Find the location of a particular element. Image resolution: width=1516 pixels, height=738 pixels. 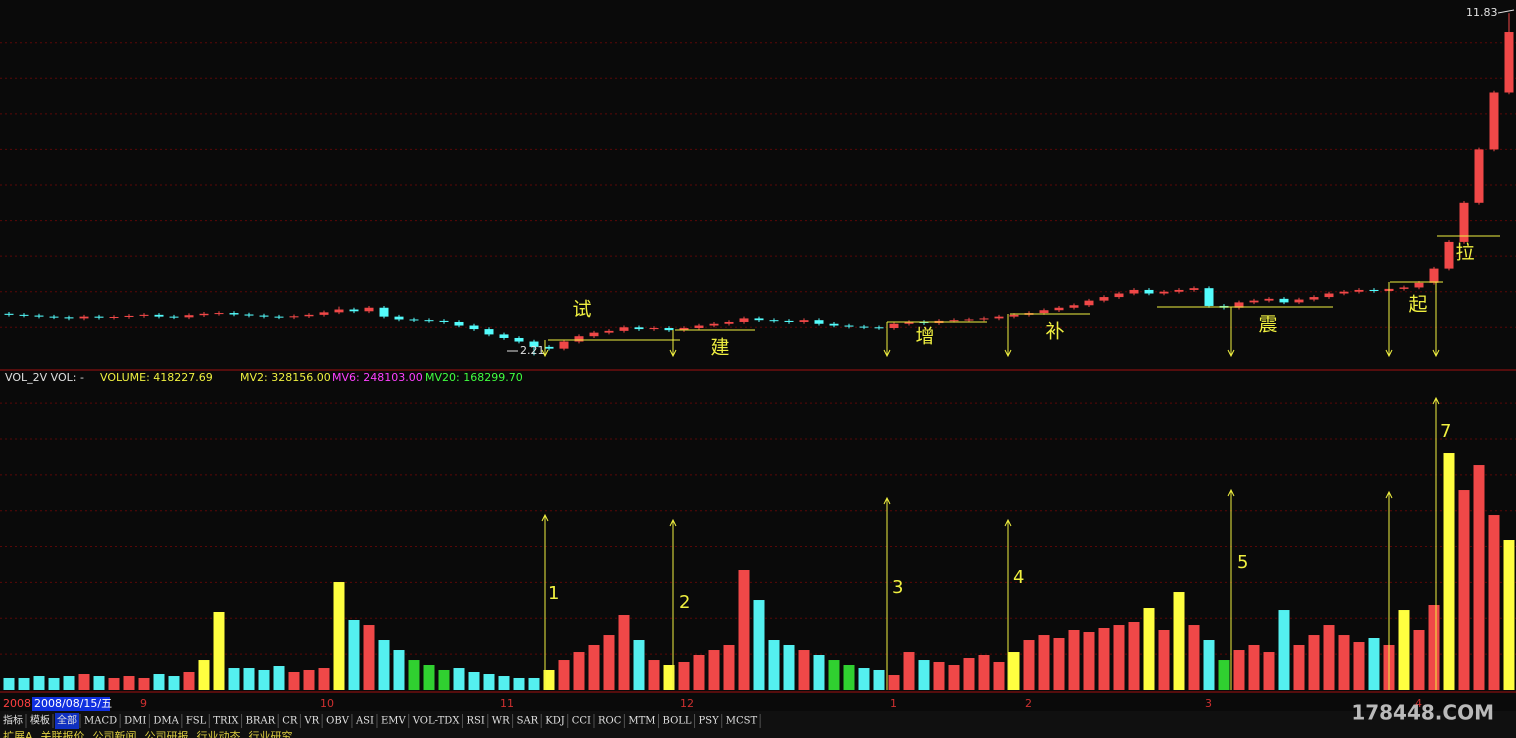

indicator-tab: VOL-TDX is located at coordinates (436, 721).